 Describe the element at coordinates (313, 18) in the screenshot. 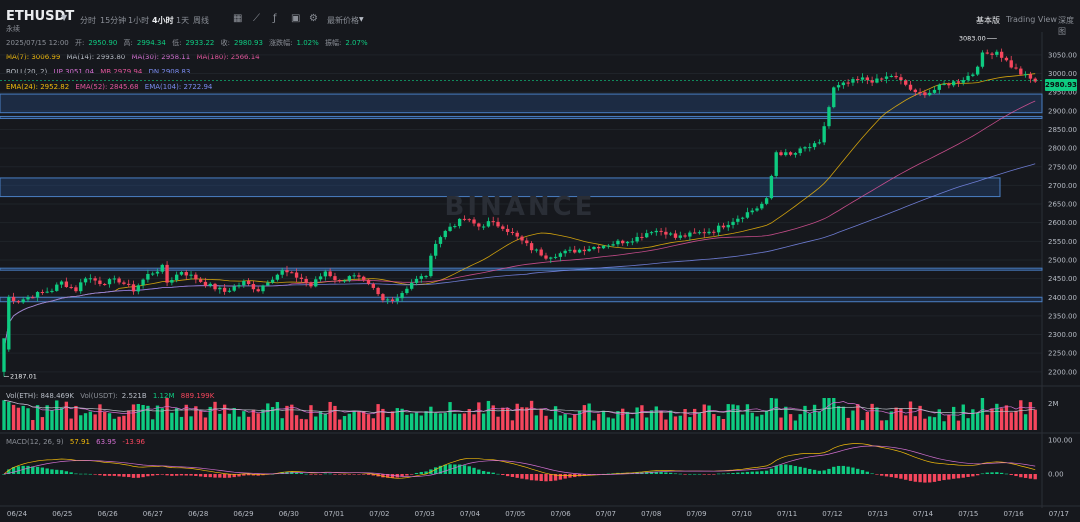

I see `settings-gear-icon: ⚙` at that location.